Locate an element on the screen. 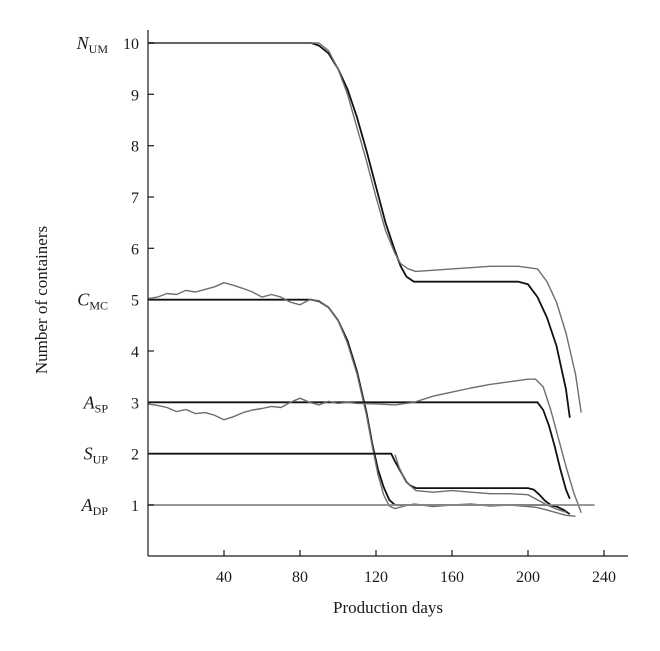 The width and height of the screenshot is (660, 651). y-tick-label: 6 is located at coordinates (135, 249).